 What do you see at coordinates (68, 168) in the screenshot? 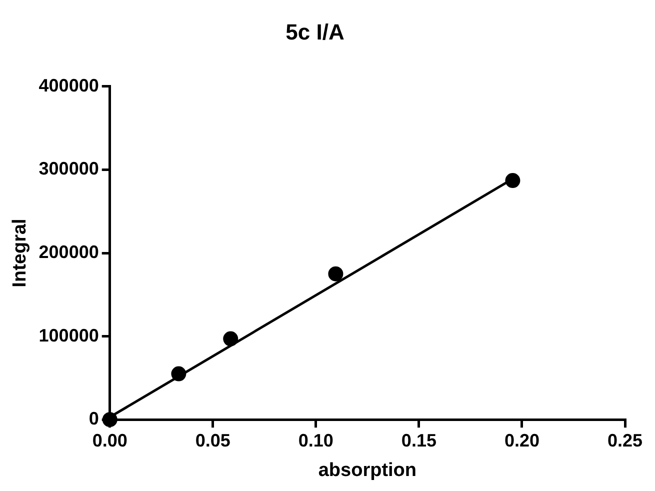
I see `y-tick-label: 300000` at bounding box center [68, 168].